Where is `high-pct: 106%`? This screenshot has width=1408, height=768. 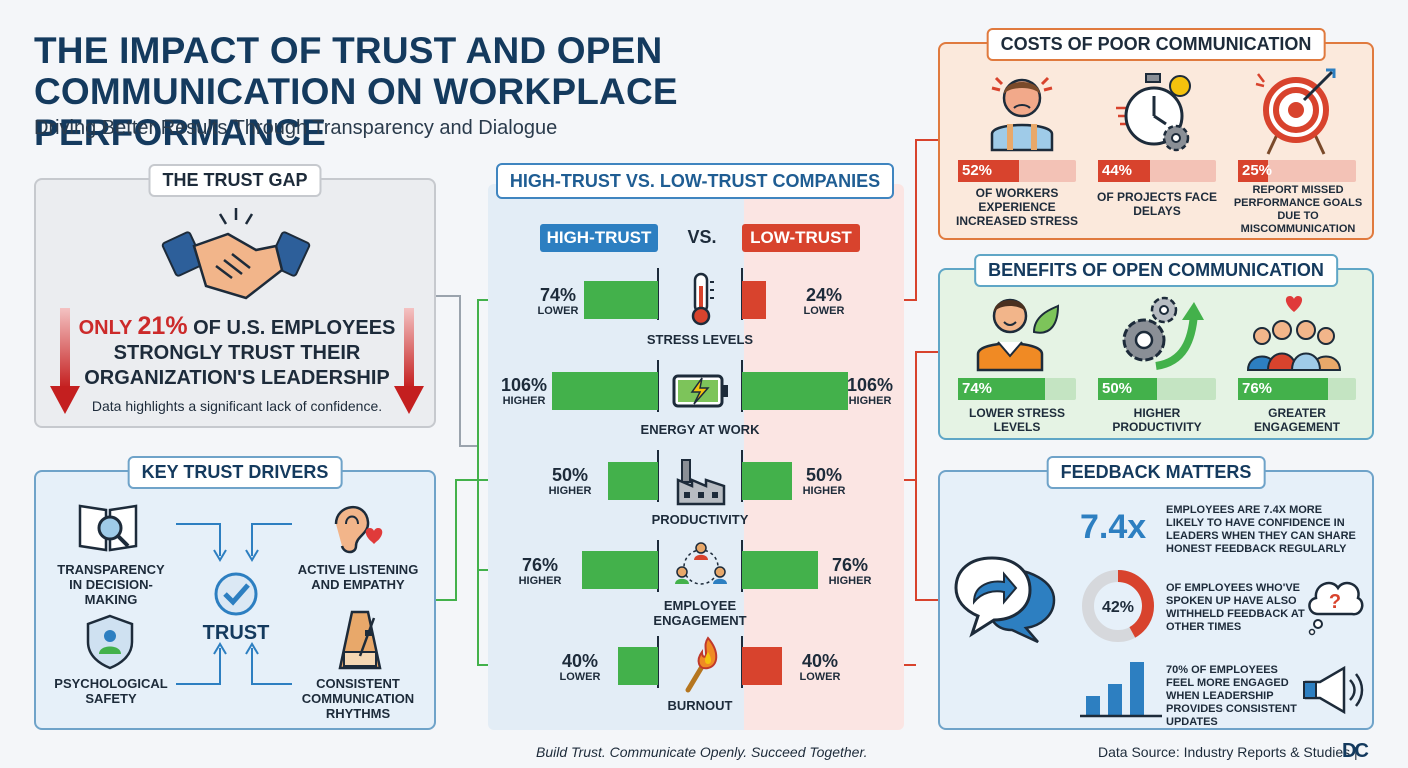
high-pct: 106% is located at coordinates (524, 385).